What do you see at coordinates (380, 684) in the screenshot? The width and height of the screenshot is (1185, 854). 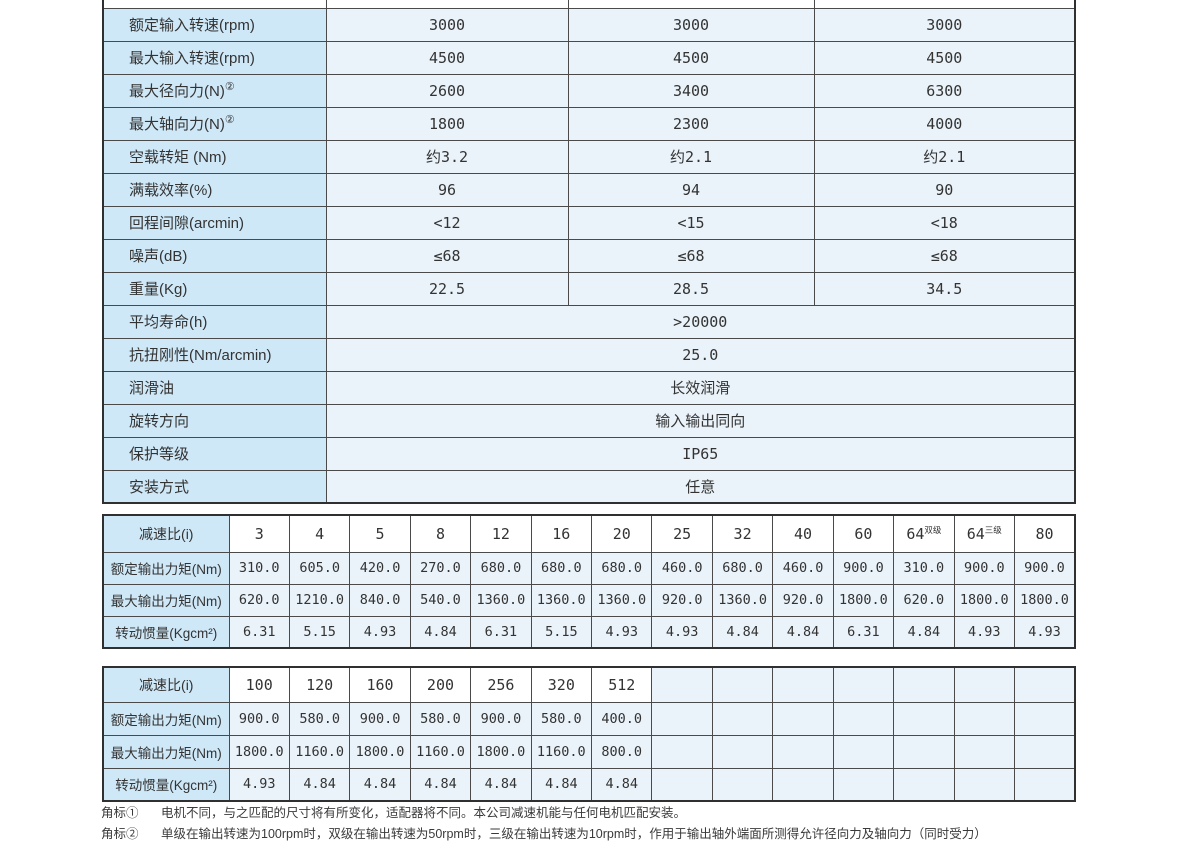 I see `ratio-header-cell: 160` at bounding box center [380, 684].